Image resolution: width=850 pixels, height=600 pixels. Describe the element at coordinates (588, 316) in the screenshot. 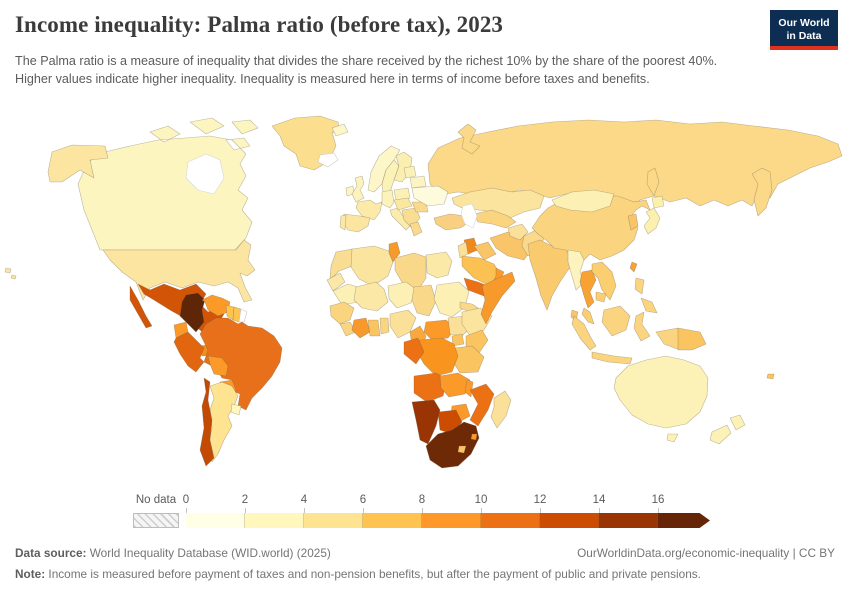

I see `country-malaysia` at that location.